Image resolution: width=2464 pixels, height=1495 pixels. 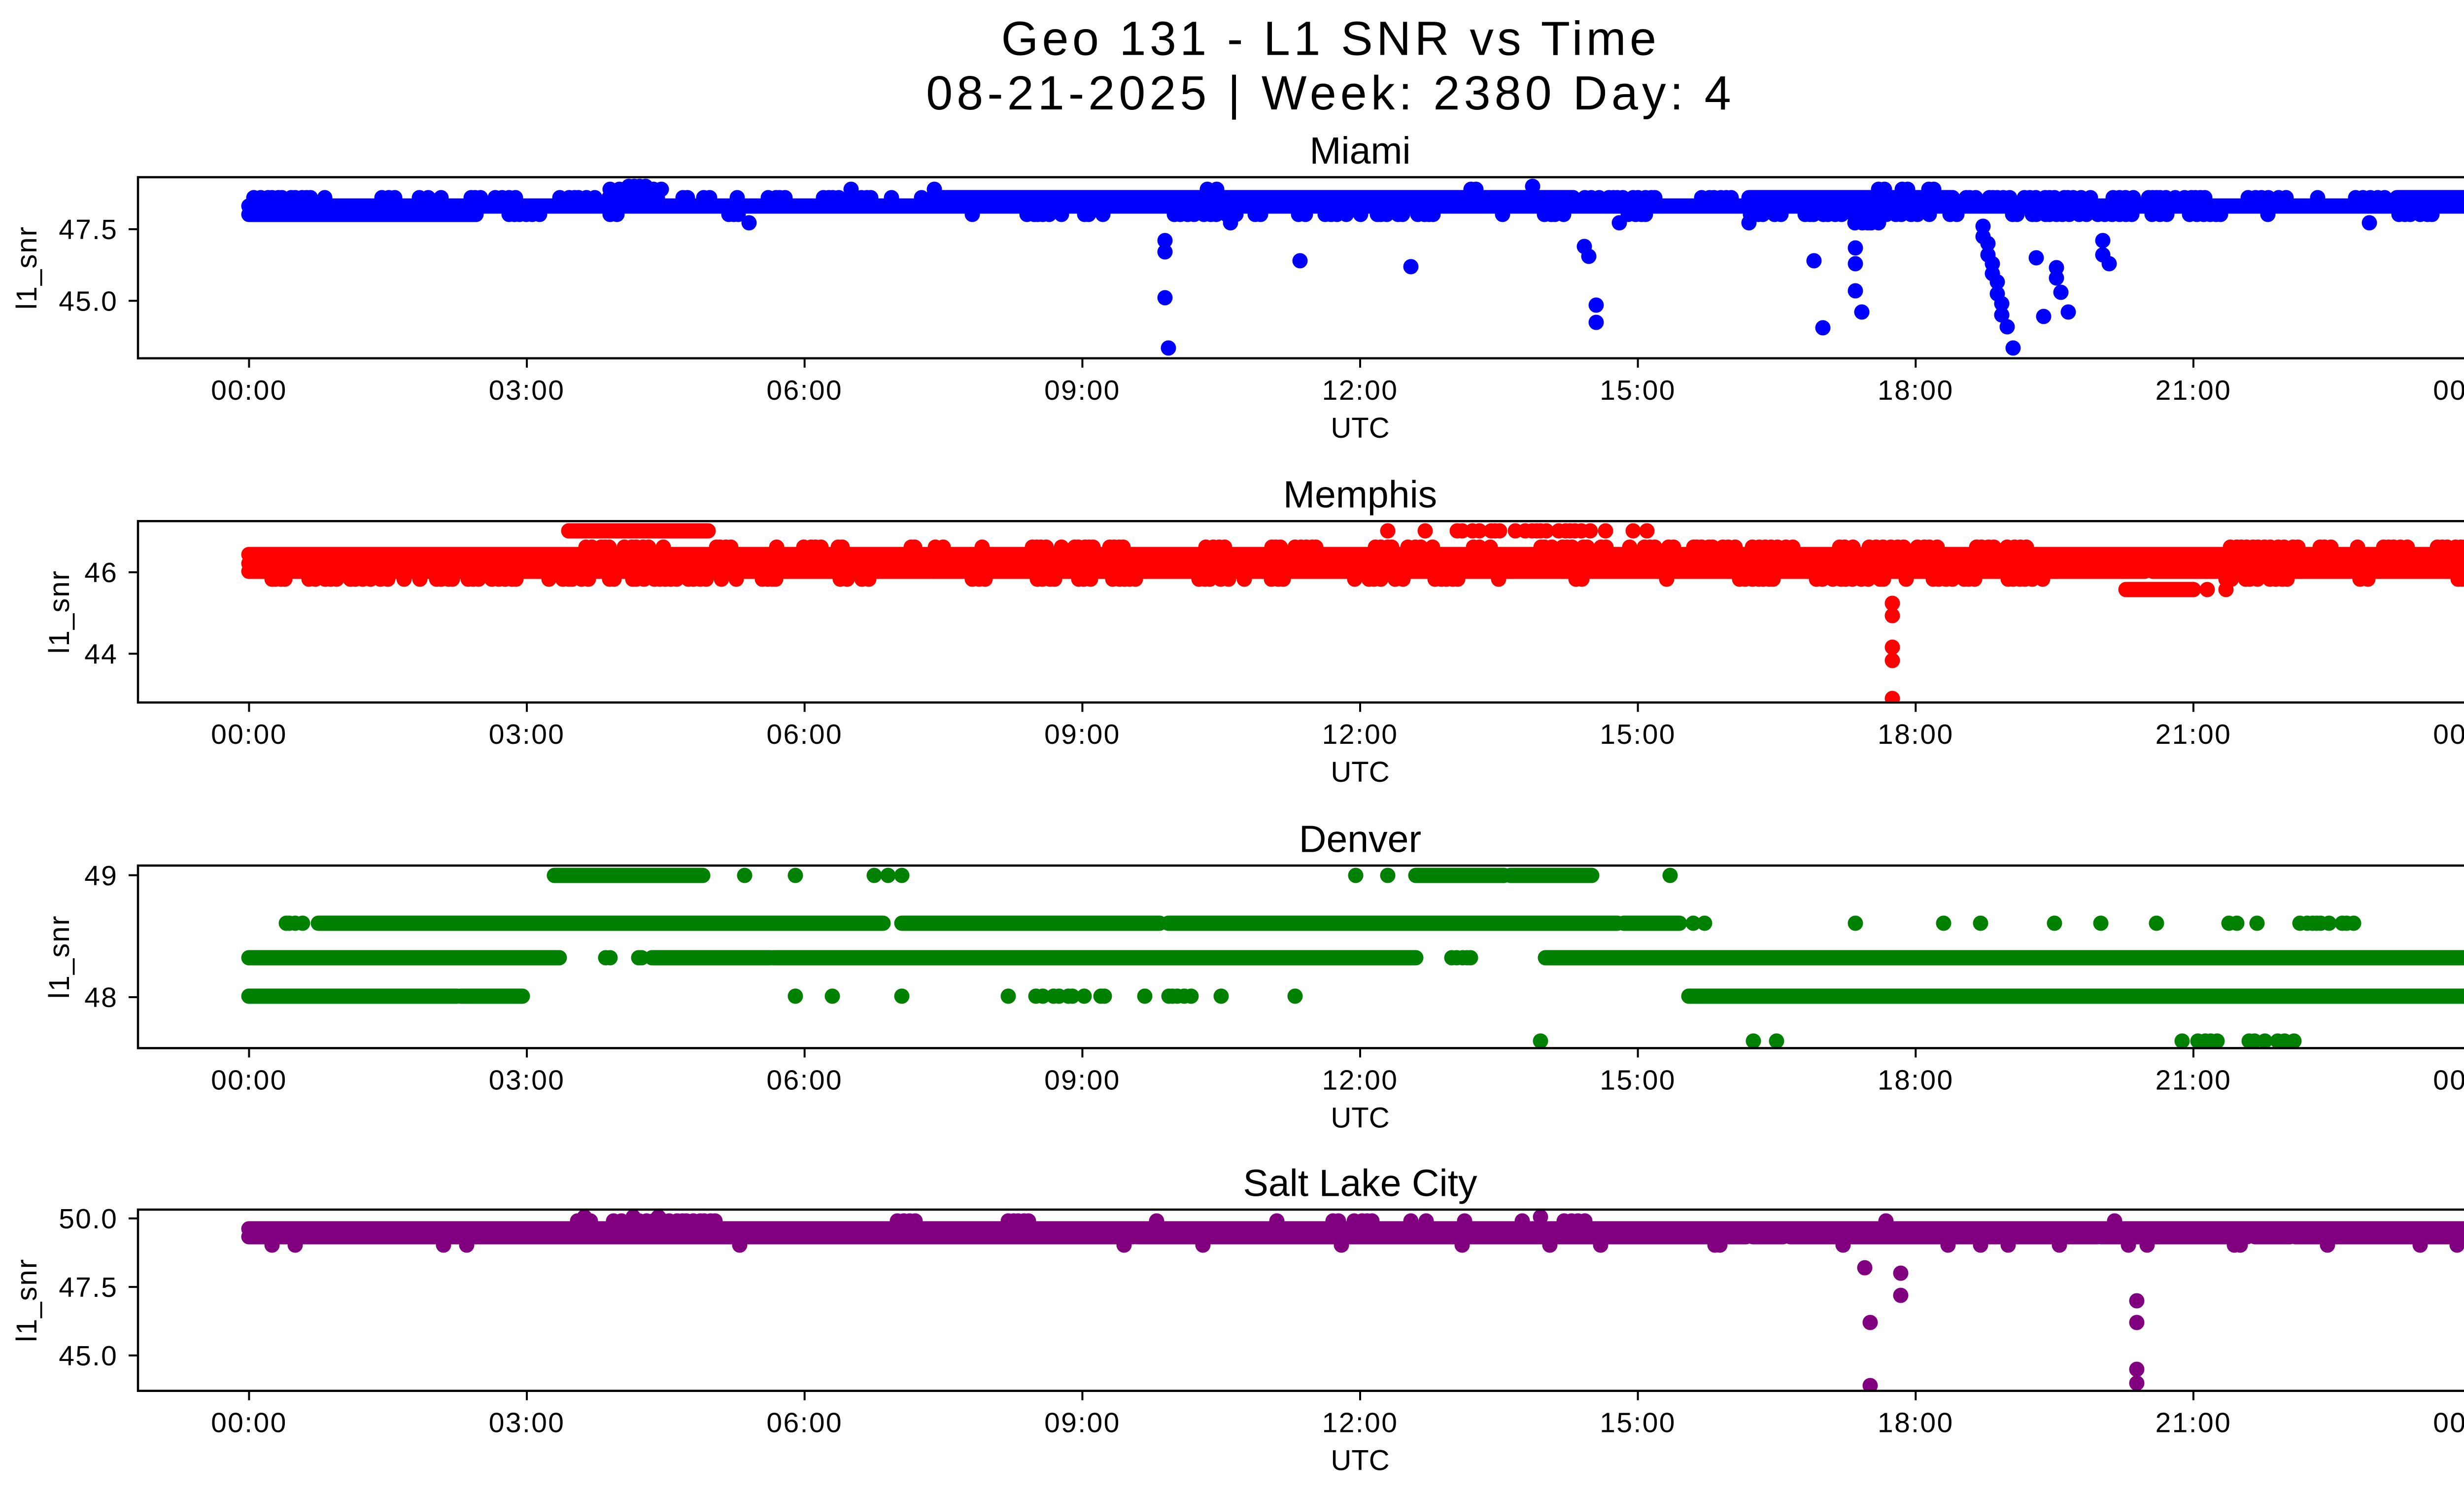 What do you see at coordinates (1360, 495) in the screenshot?
I see `svg-text: Memphis` at bounding box center [1360, 495].